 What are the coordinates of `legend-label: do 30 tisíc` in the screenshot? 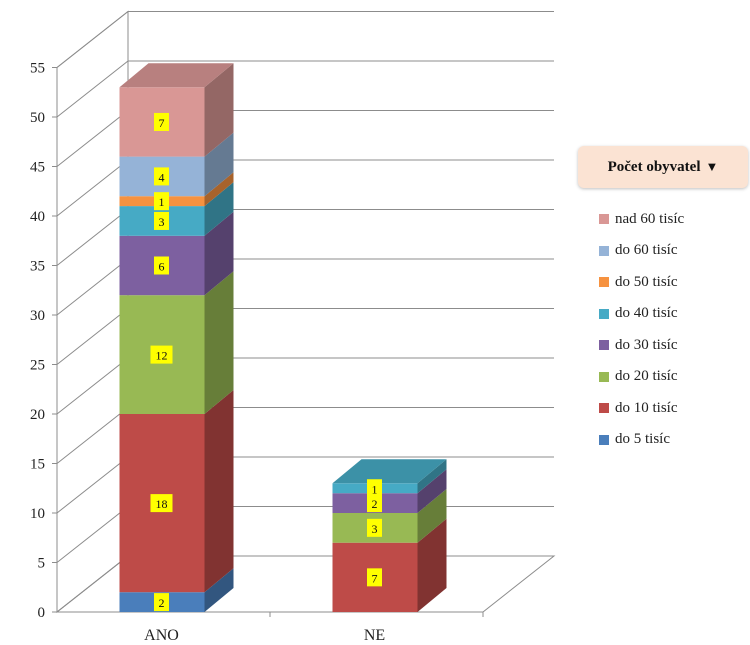 It's located at (646, 344).